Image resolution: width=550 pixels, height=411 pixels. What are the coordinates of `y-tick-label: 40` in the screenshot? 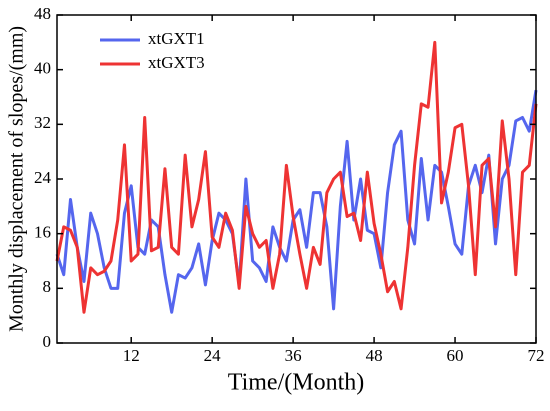 It's located at (42, 68).